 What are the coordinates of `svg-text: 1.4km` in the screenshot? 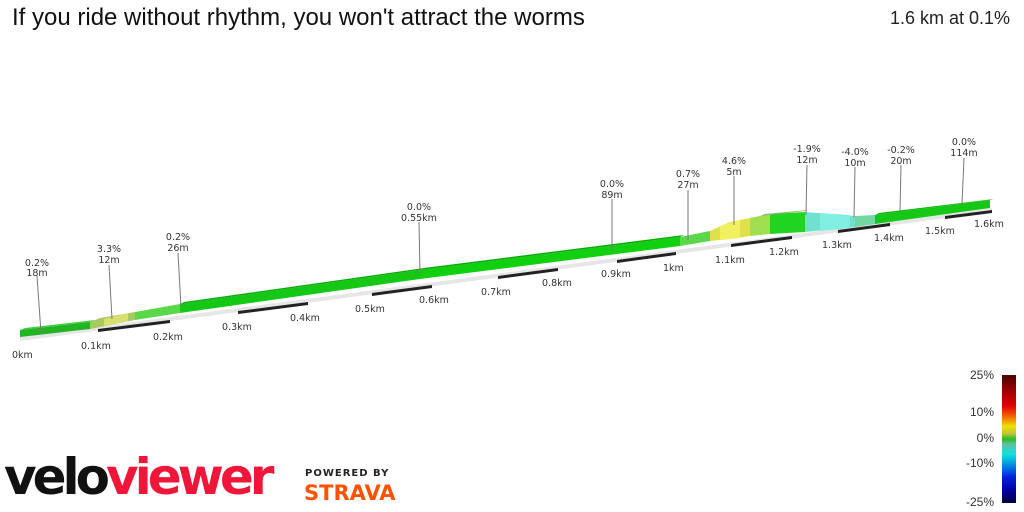 It's located at (889, 238).